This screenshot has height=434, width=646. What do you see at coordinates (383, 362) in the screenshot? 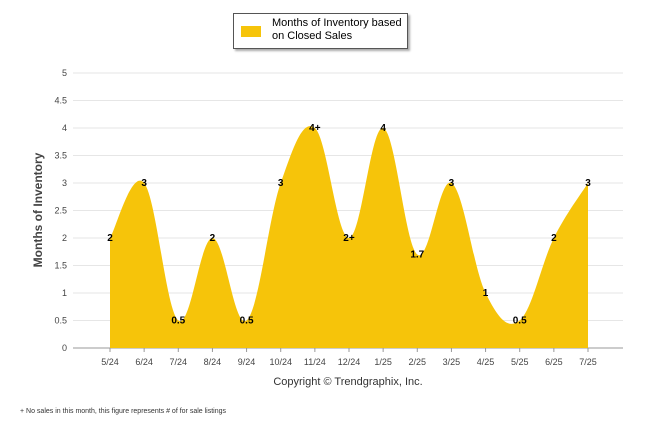
I see `x-tick-label: 1/25` at bounding box center [383, 362].